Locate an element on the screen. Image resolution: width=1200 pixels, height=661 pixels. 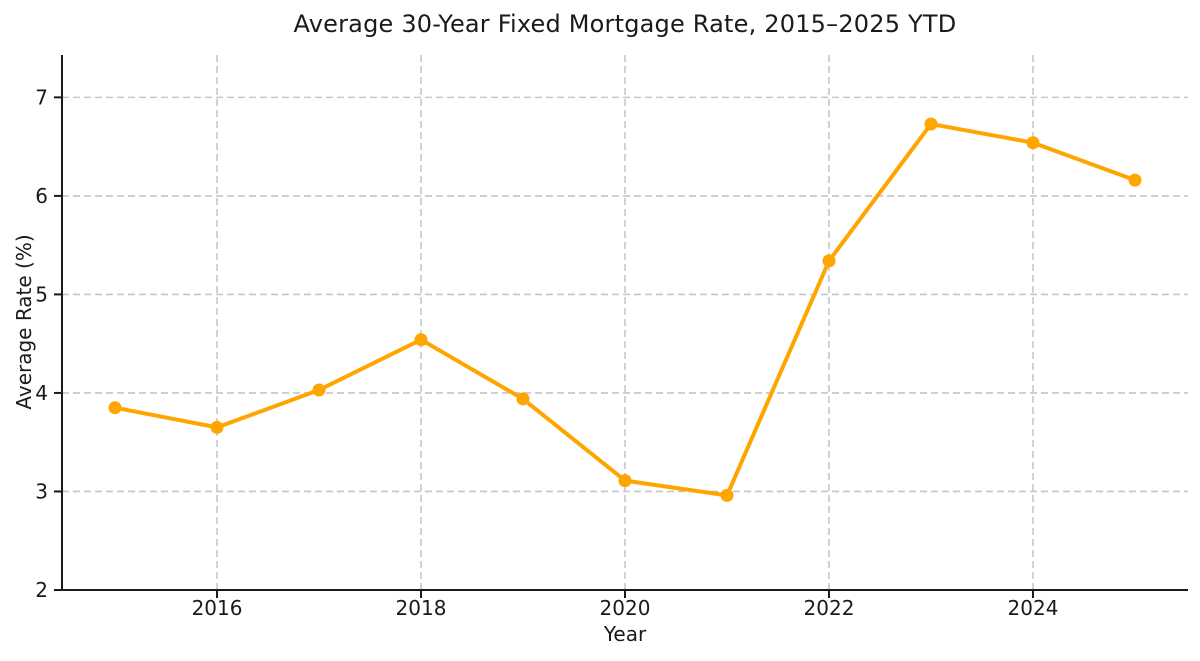
y-axis-label: Average Rate (%) is located at coordinates (24, 322).